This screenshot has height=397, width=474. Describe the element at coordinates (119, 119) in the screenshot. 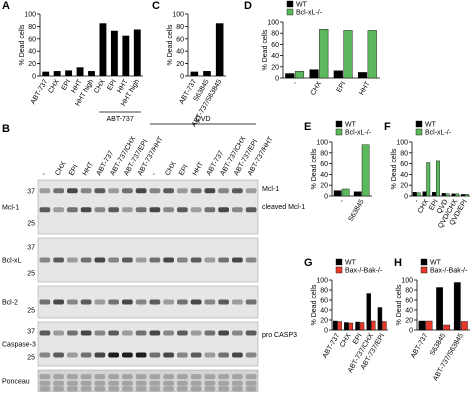

I see `group-label: ABT-737` at that location.